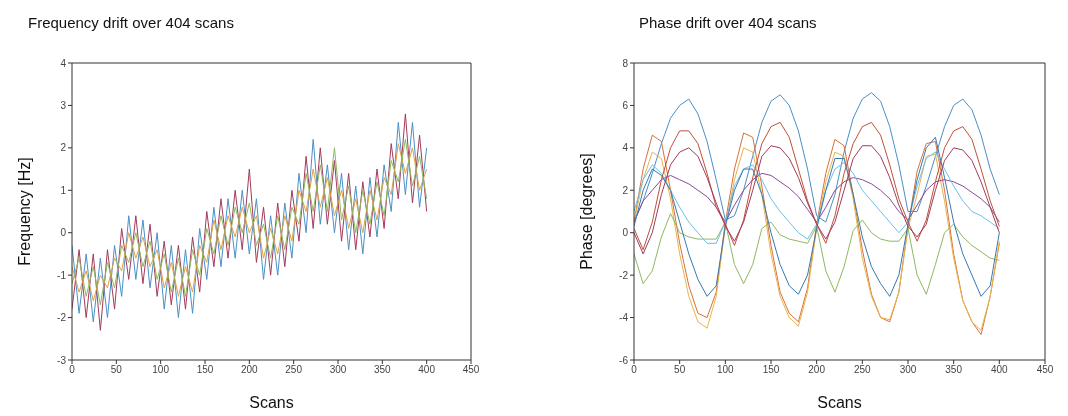 The width and height of the screenshot is (1068, 416). I want to click on y-tick-label: -4, so click(624, 318).